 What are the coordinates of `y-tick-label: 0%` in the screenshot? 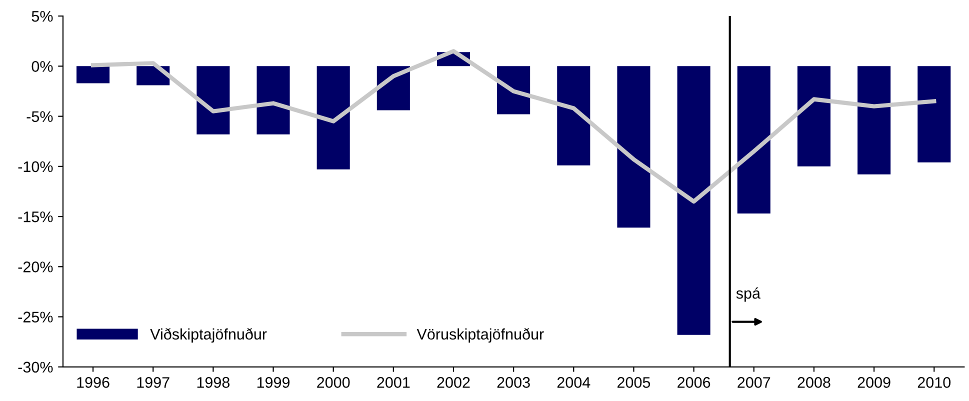 It's located at (42, 66).